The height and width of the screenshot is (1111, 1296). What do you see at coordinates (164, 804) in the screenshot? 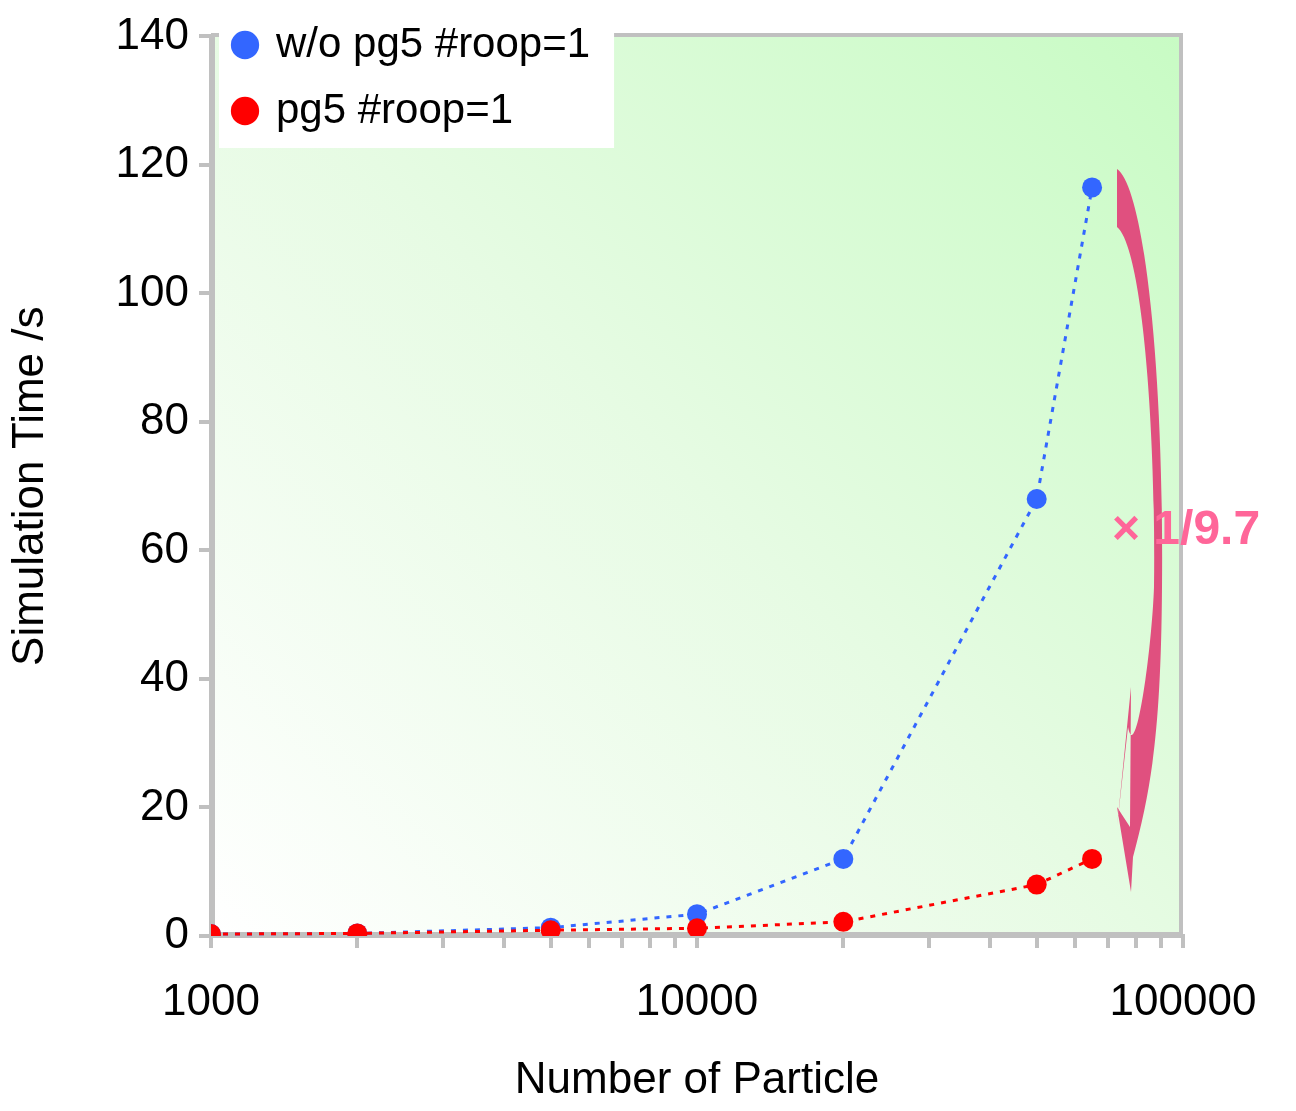
I see `y-tick-label: 20` at bounding box center [164, 804].